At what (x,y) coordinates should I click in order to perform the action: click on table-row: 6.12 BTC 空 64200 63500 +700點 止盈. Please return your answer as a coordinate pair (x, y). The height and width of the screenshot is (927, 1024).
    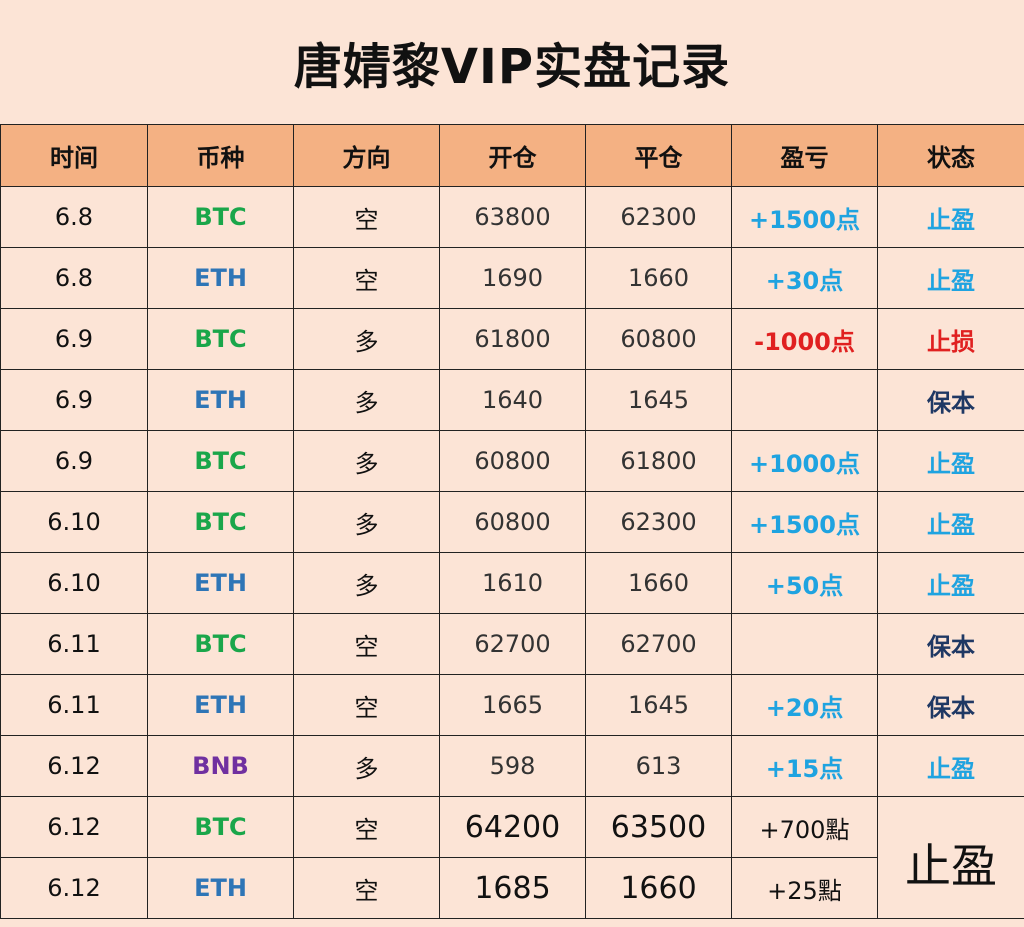
    Looking at the image, I should click on (512, 857).